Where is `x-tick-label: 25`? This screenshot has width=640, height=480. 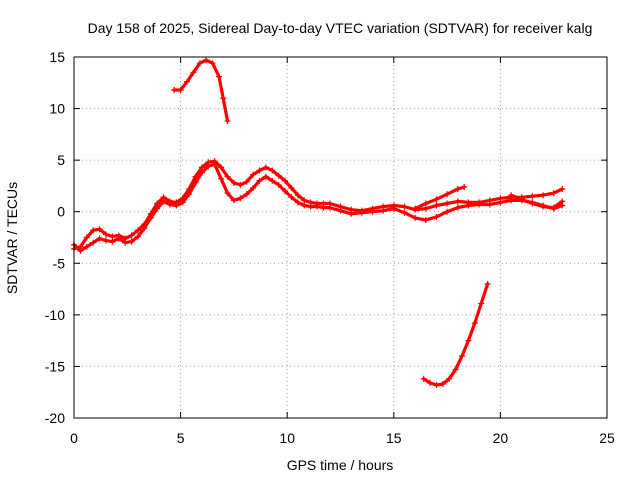
x-tick-label: 25 is located at coordinates (607, 438).